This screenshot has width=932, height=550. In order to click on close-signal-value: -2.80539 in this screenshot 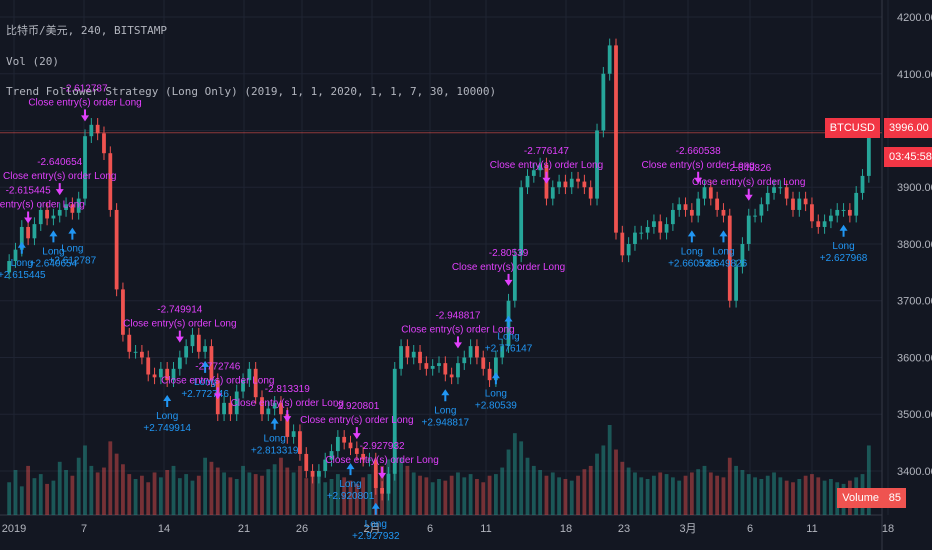, I will do `click(509, 253)`.